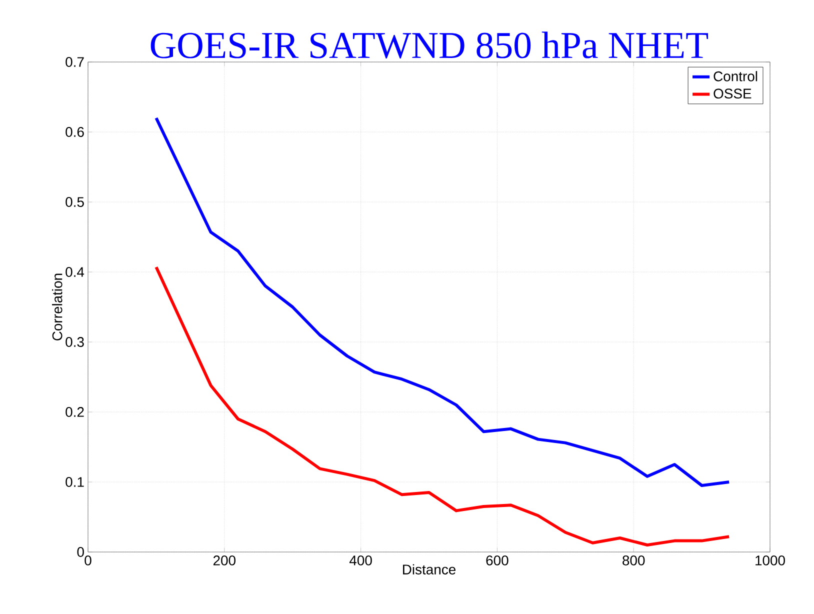 Image resolution: width=814 pixels, height=614 pixels. Describe the element at coordinates (770, 561) in the screenshot. I see `x-tick-label: 1000` at that location.